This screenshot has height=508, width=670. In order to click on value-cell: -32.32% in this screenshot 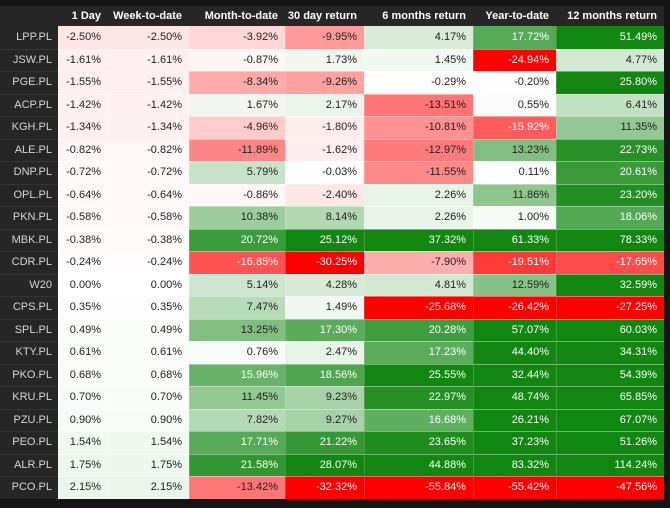, I will do `click(324, 487)`.